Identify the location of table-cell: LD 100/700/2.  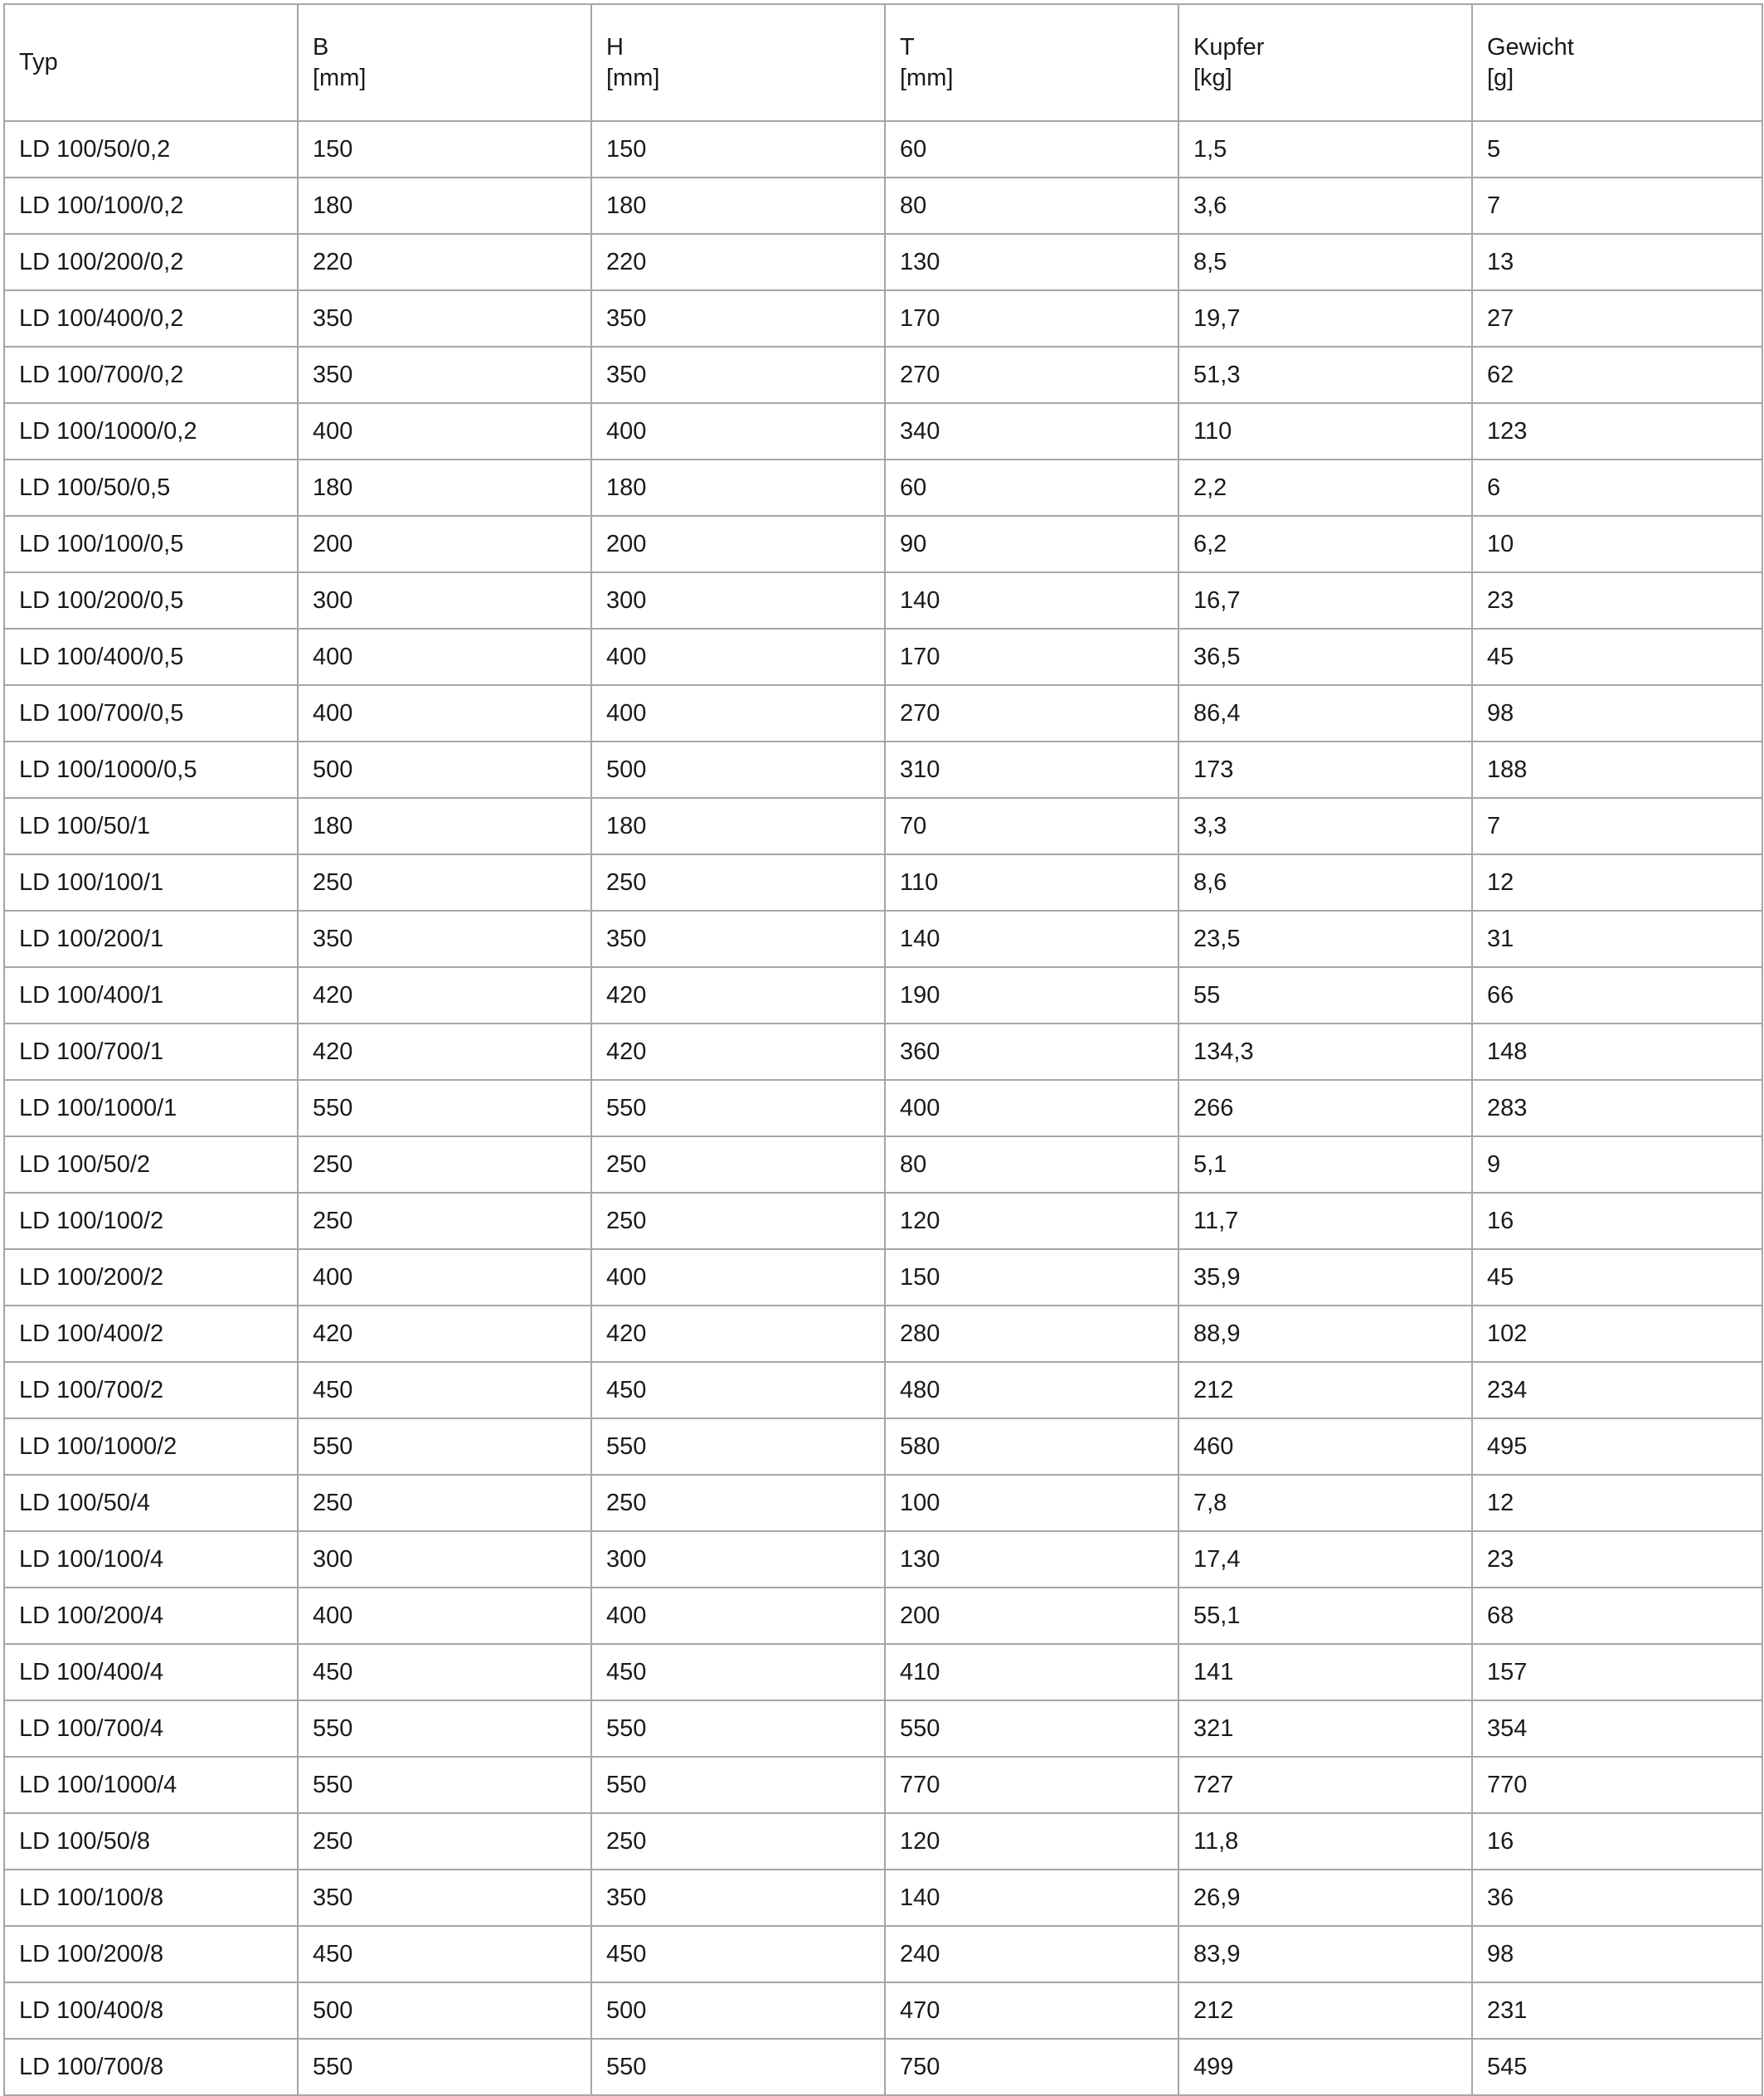
(151, 1390).